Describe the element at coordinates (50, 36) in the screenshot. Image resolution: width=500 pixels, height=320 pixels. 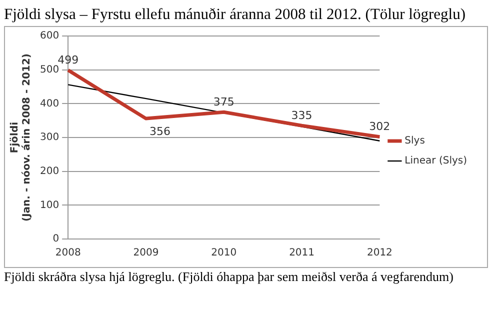
I see `y-tick-label: 600` at that location.